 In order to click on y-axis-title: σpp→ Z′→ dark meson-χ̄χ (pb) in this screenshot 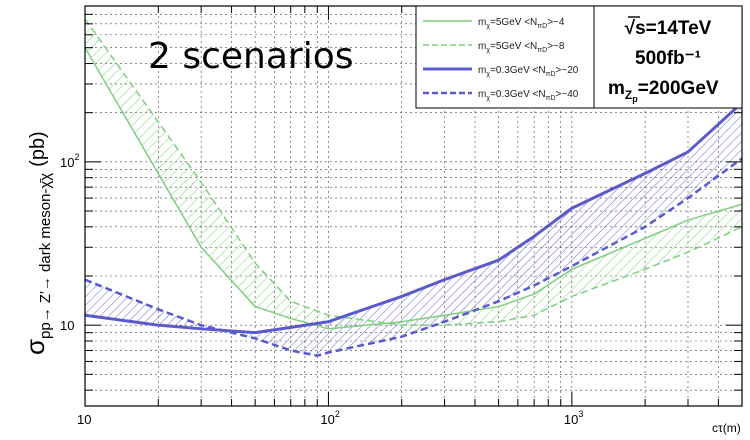, I will do `click(37, 243)`.